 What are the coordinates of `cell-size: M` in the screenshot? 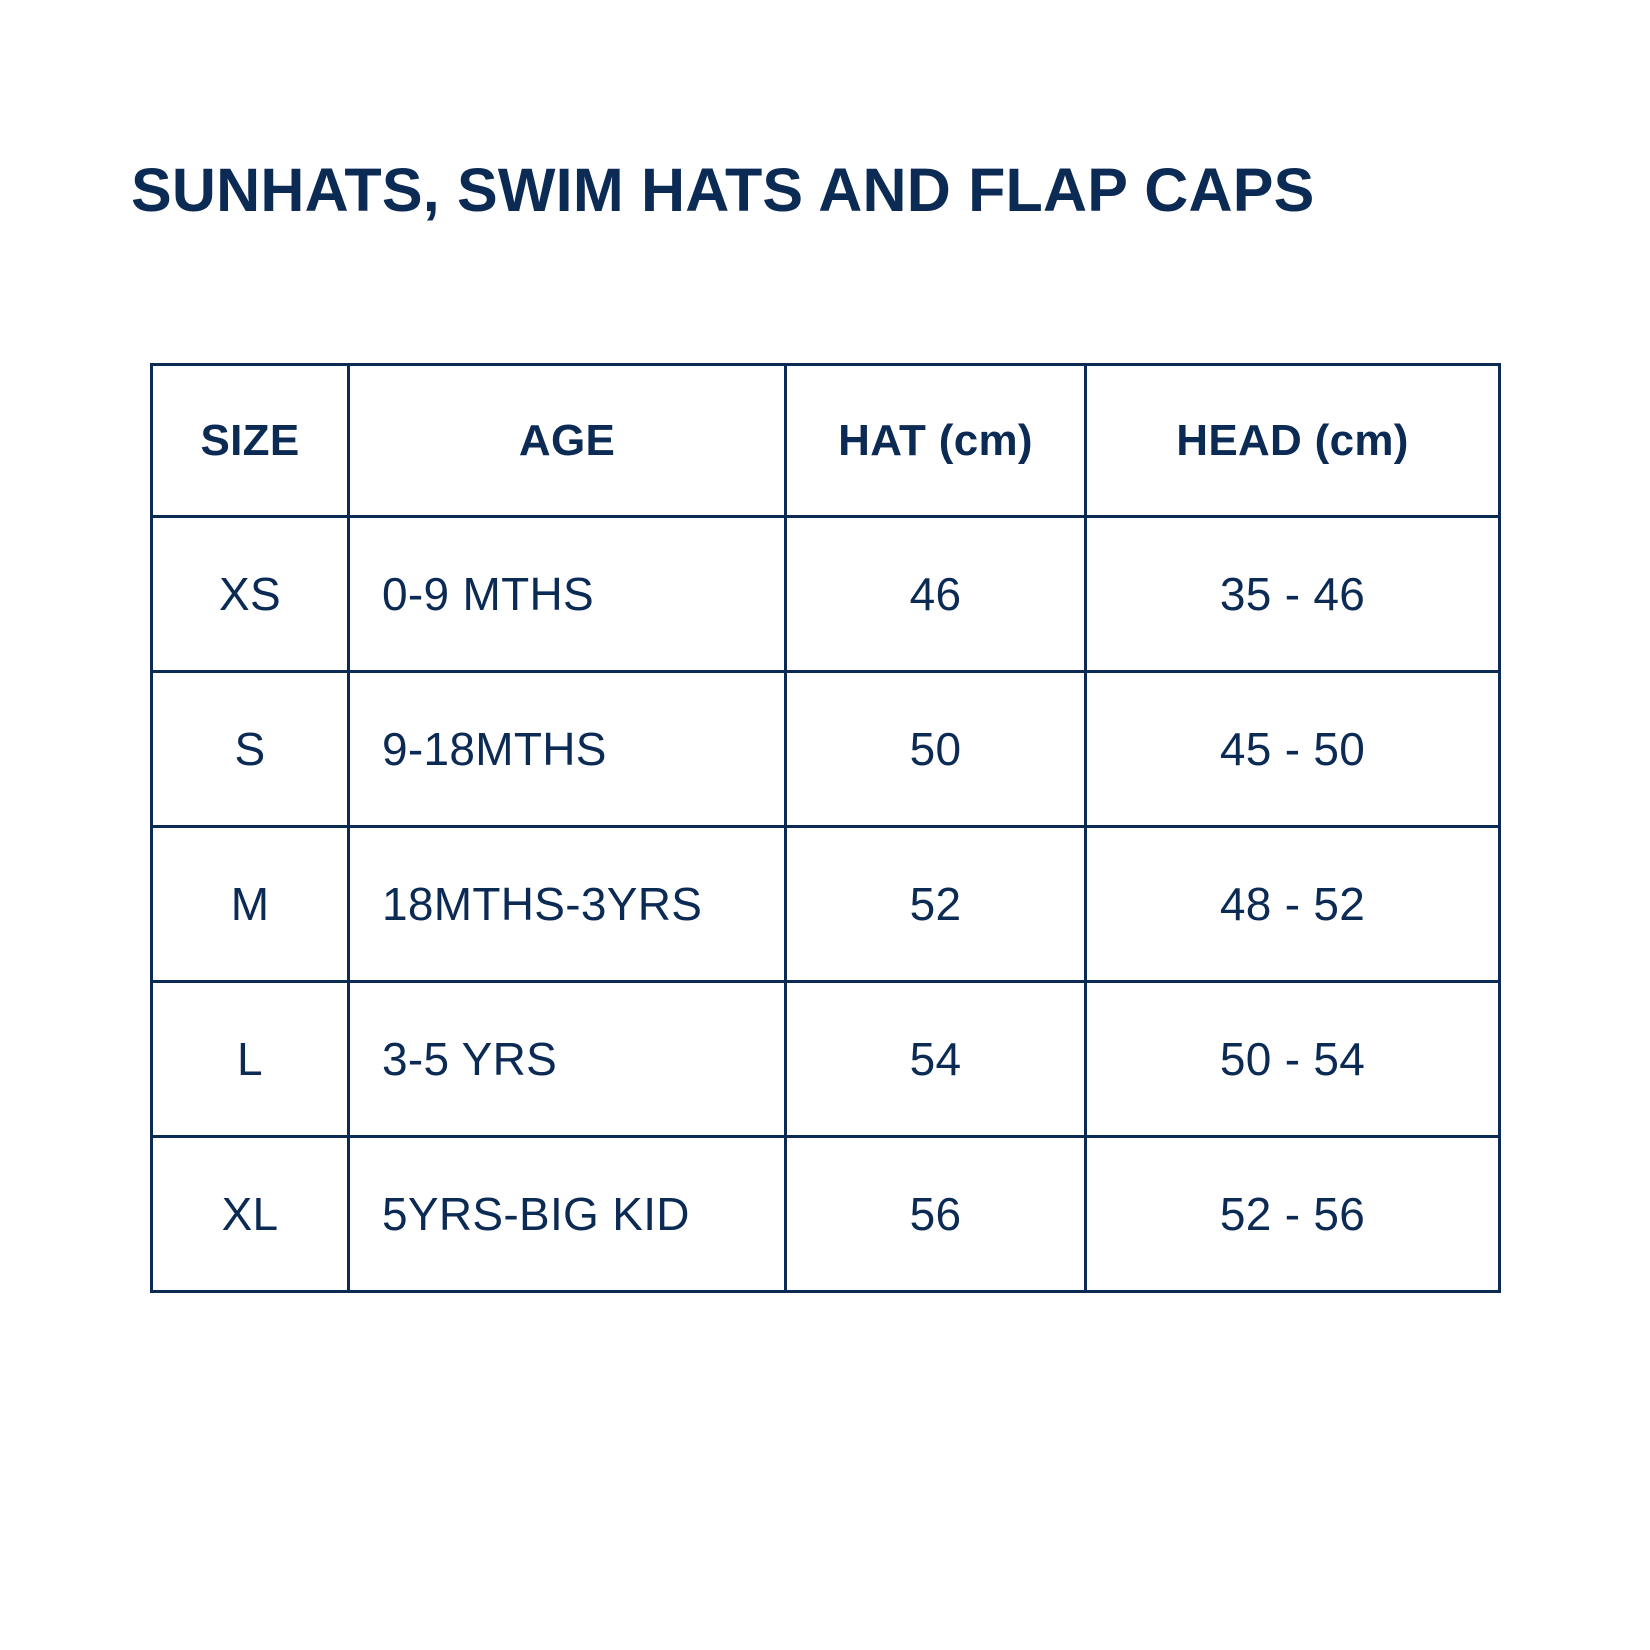 It's located at (250, 904).